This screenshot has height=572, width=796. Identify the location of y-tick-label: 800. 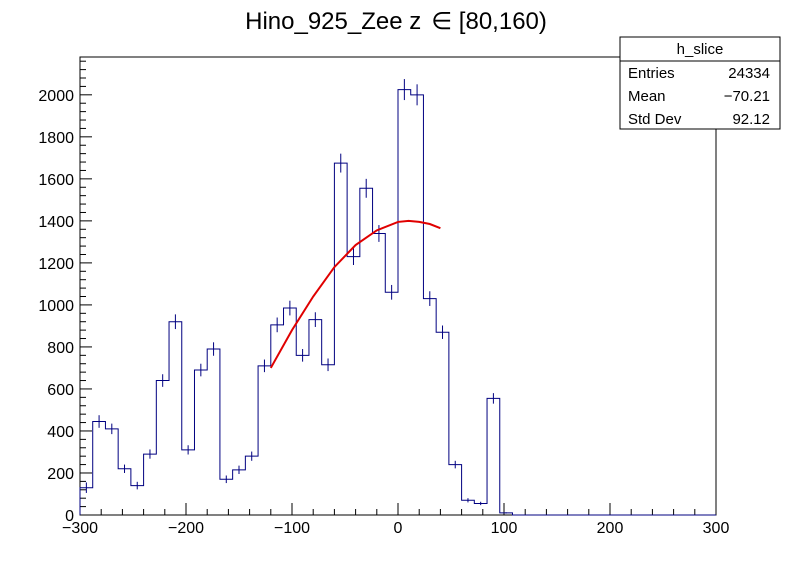
(60, 348).